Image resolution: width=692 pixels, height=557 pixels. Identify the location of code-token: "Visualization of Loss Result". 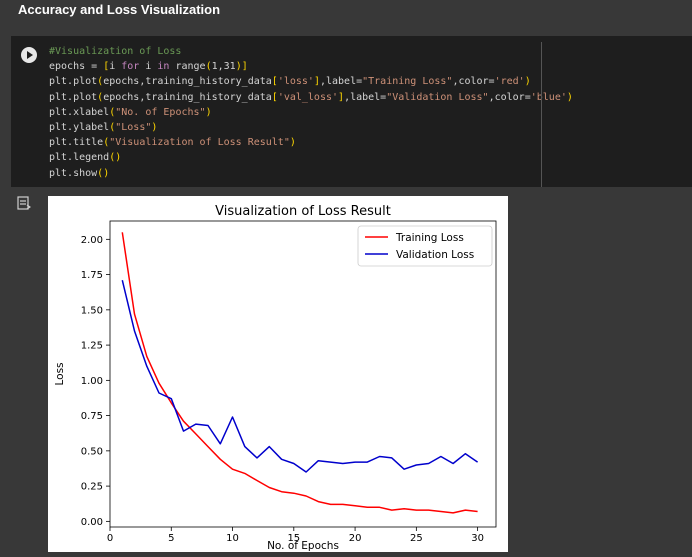
(199, 143).